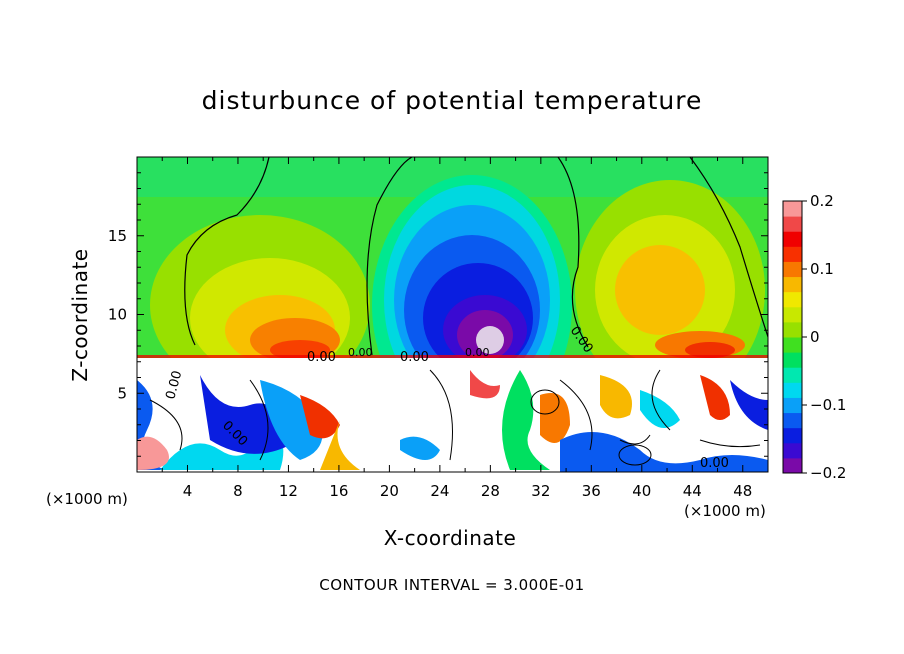 This screenshot has width=904, height=654. I want to click on lower-layer, so click(452, 415).